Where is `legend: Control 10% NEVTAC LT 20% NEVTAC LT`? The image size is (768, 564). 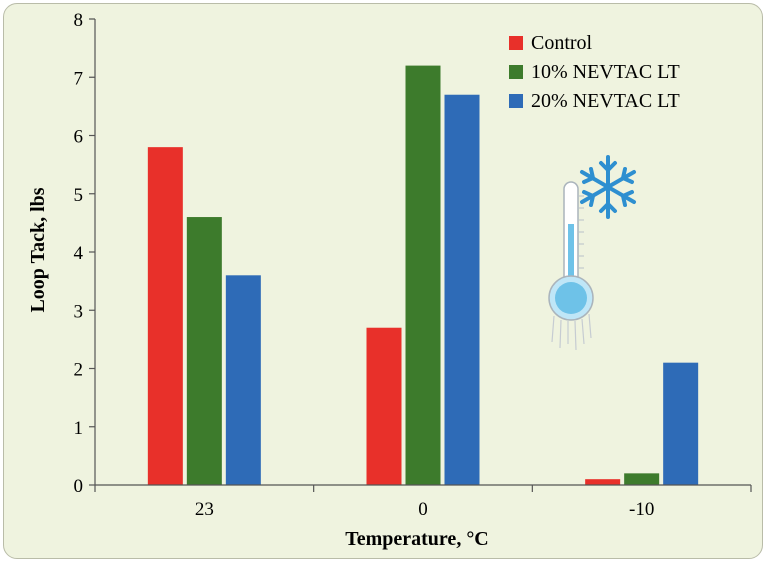 legend: Control 10% NEVTAC LT 20% NEVTAC LT is located at coordinates (594, 72).